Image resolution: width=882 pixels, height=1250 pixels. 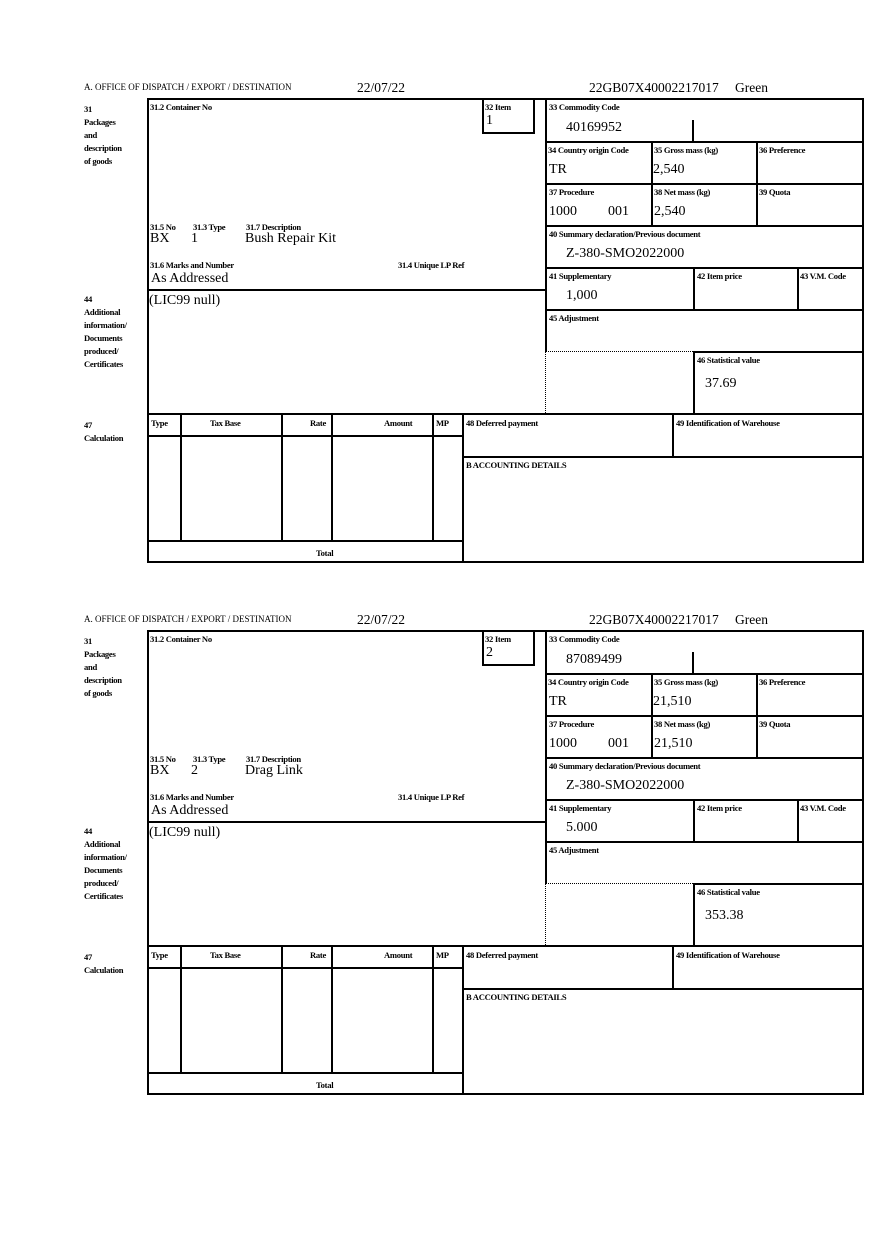 What do you see at coordinates (584, 639) in the screenshot?
I see `commodity-code-label: 33 Commodity Code` at bounding box center [584, 639].